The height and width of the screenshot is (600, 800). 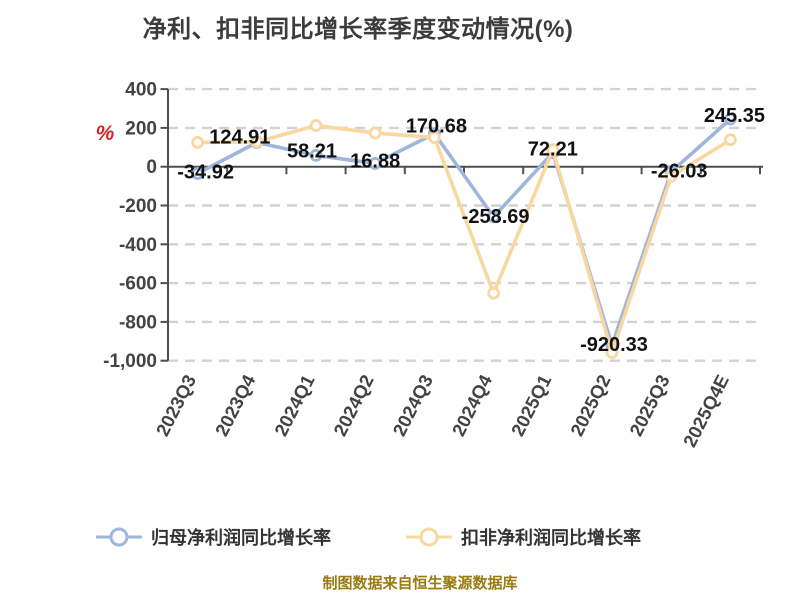 What do you see at coordinates (706, 410) in the screenshot?
I see `x-axis-label: 2025Q4E` at bounding box center [706, 410].